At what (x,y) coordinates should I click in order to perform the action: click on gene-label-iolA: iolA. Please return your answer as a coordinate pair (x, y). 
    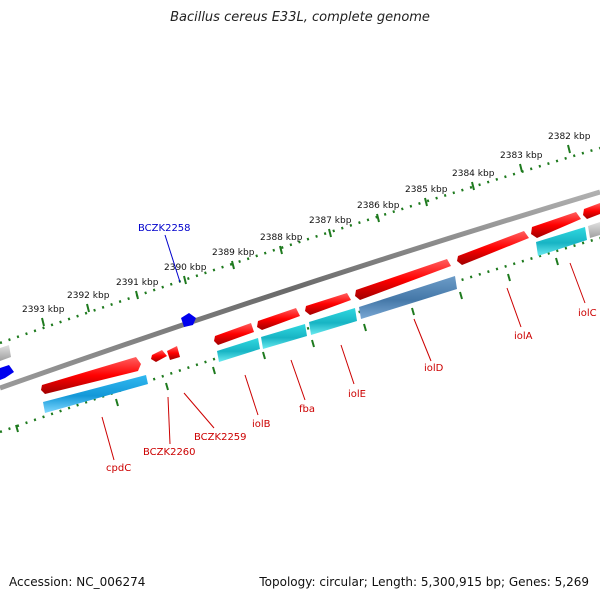
    Looking at the image, I should click on (523, 336).